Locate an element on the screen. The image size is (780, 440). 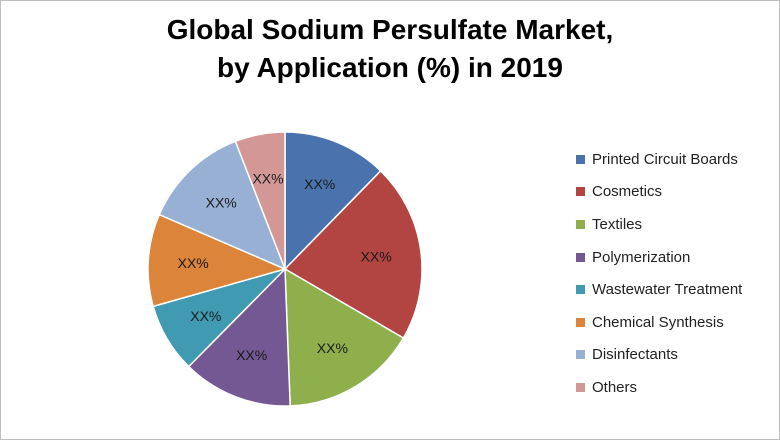
pie-data-label-3: XX% is located at coordinates (251, 355).